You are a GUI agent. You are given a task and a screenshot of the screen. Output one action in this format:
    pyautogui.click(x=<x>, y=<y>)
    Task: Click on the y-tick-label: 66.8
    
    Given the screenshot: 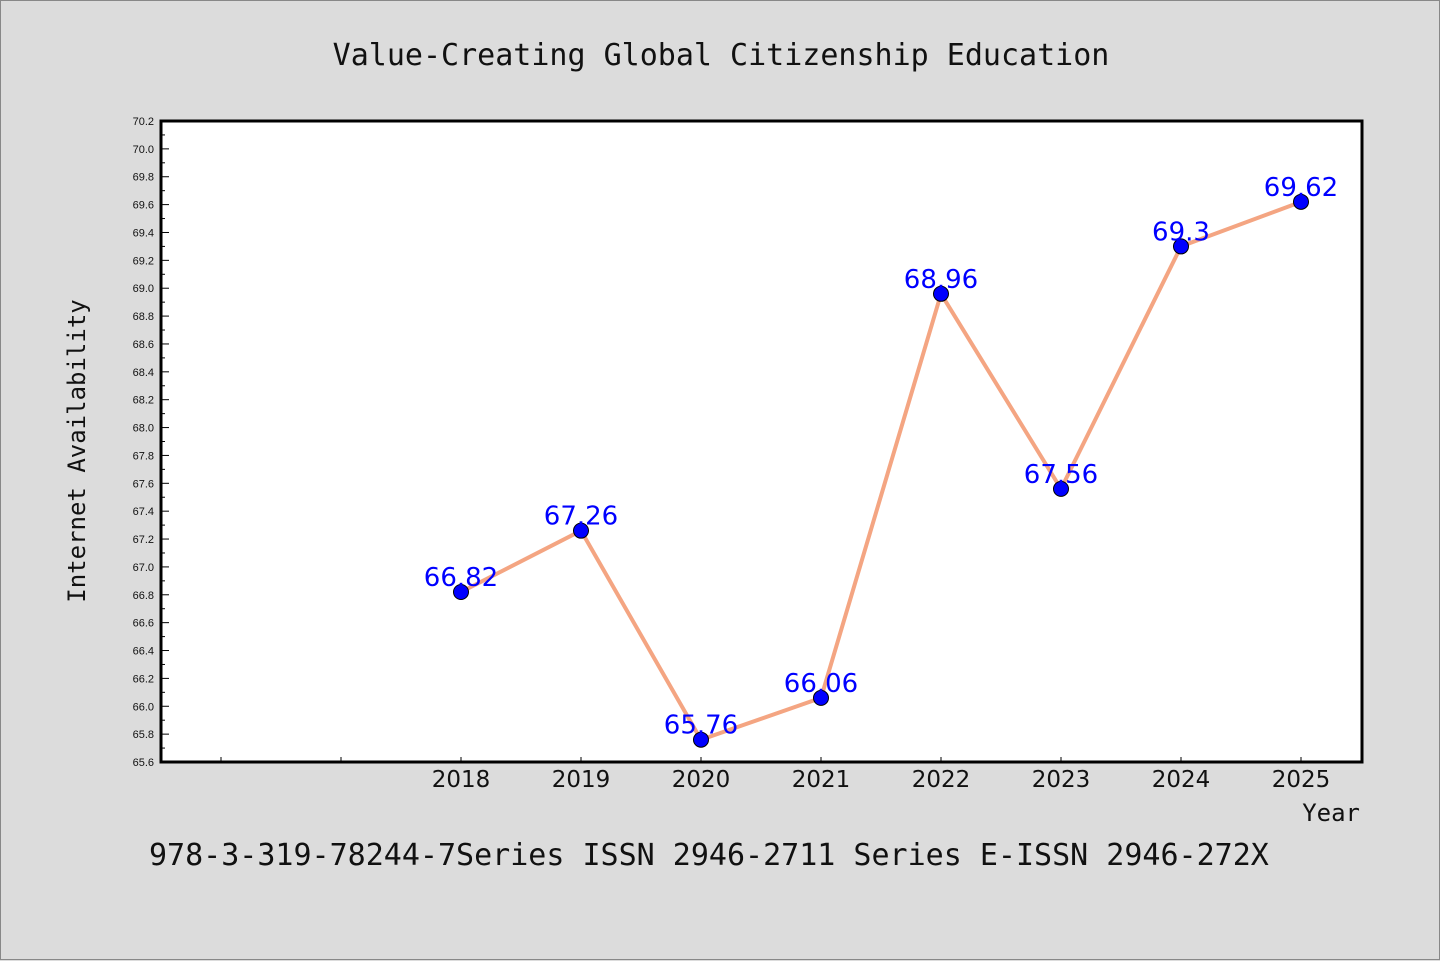 What is the action you would take?
    pyautogui.click(x=143, y=596)
    